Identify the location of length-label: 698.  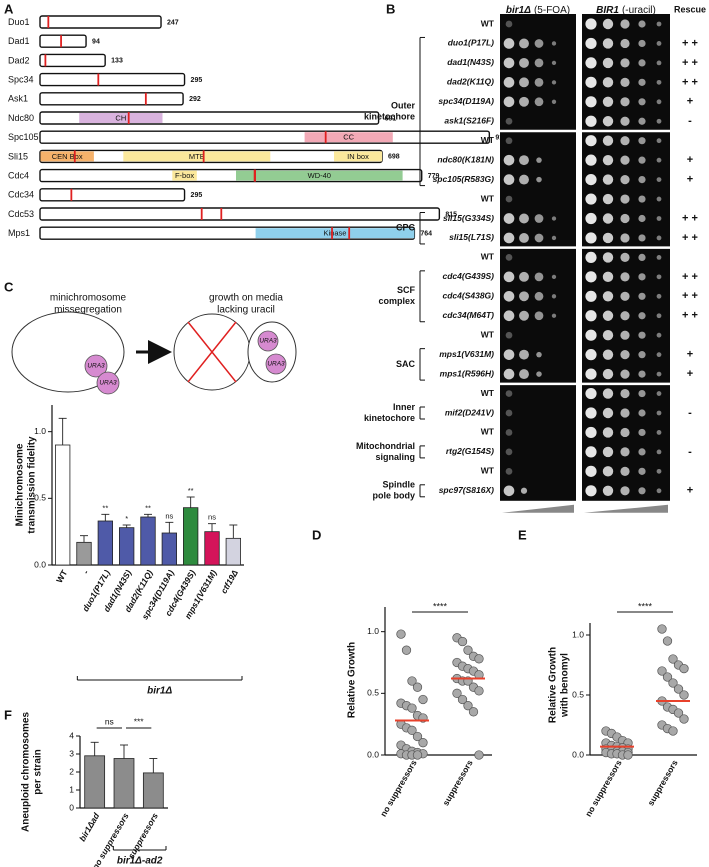
(394, 157).